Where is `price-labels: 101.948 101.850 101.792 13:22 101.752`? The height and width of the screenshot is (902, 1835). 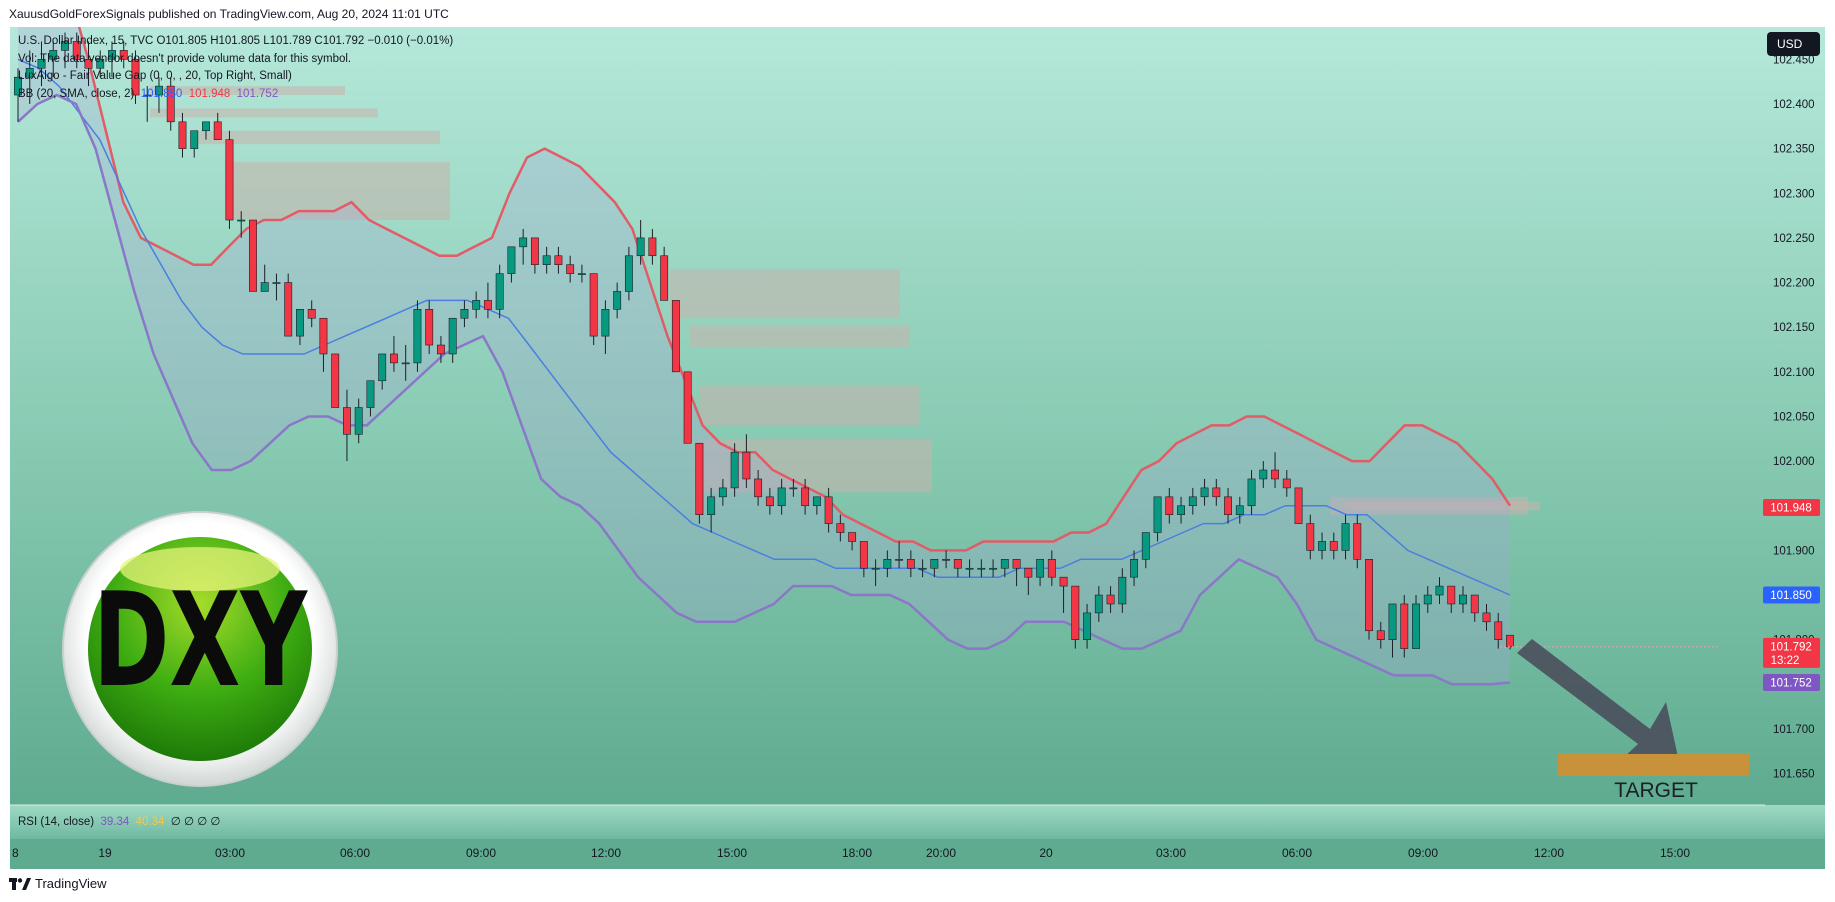
price-labels: 101.948 101.850 101.792 13:22 101.752 is located at coordinates (1791, 595).